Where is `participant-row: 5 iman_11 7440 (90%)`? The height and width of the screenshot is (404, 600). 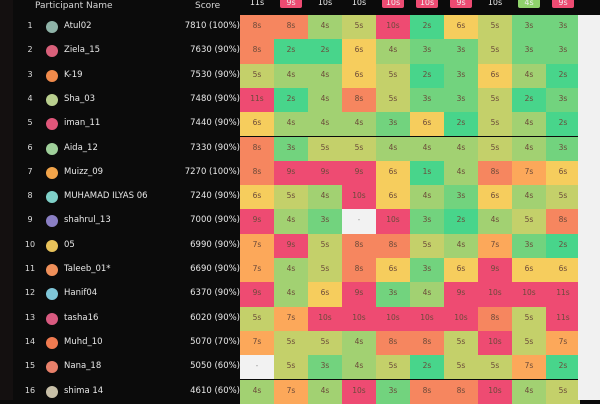
participant-row: 5 iman_11 7440 (90%) is located at coordinates (126, 124).